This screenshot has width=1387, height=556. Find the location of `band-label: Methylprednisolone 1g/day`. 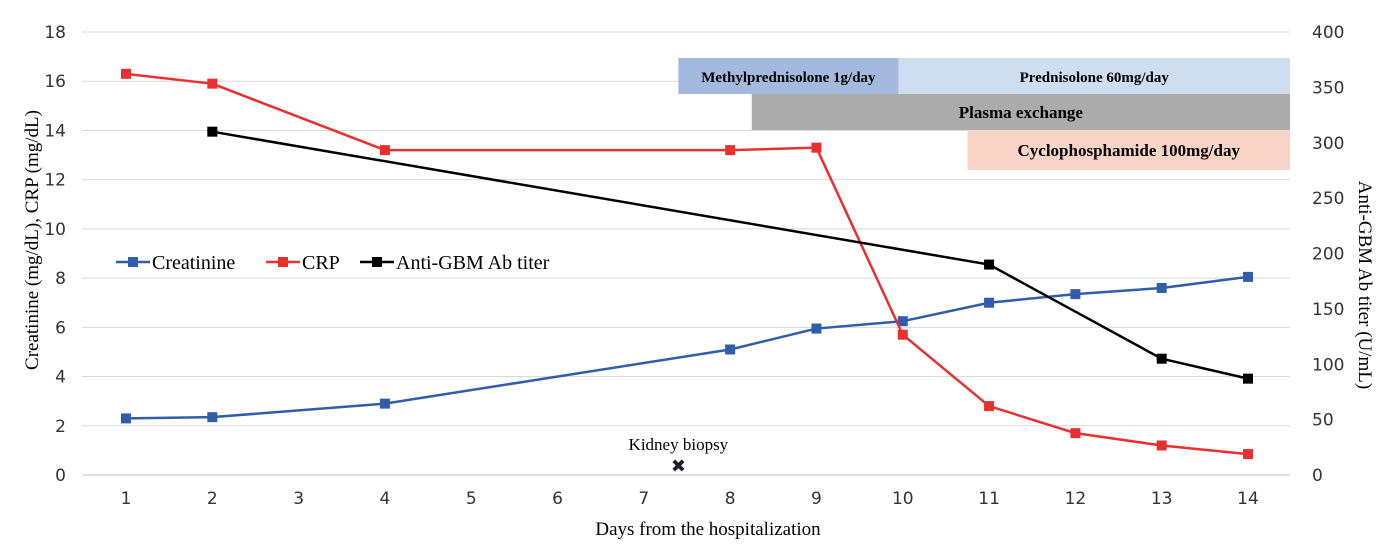

band-label: Methylprednisolone 1g/day is located at coordinates (788, 78).